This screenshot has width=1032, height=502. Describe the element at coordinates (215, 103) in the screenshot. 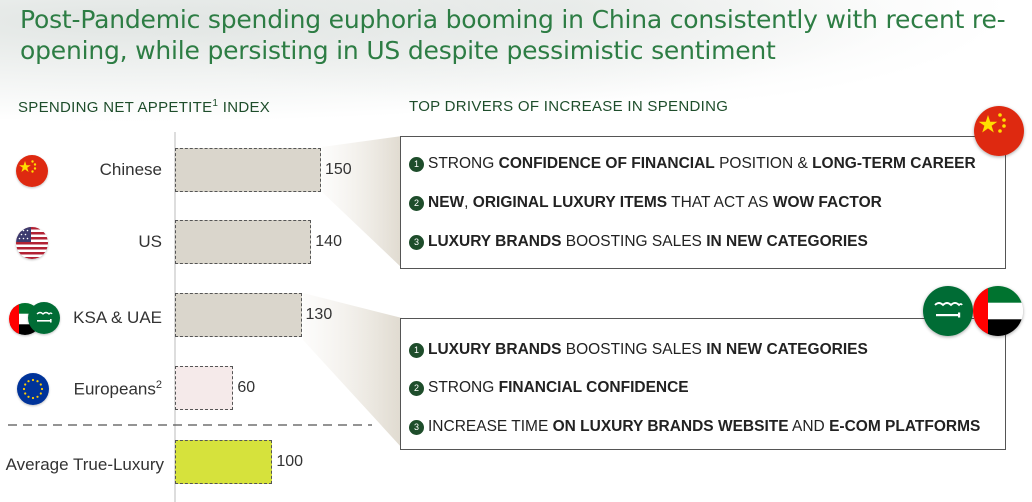

I see `left-header-footnote: 1` at that location.